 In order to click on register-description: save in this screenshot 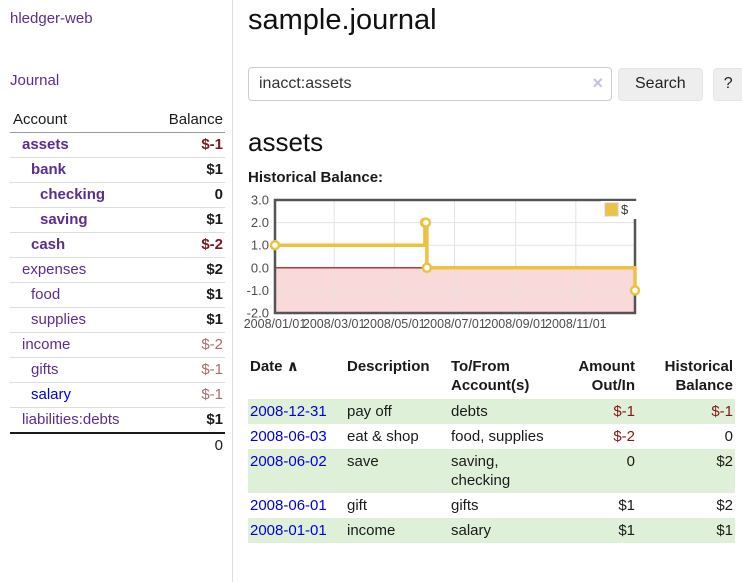, I will do `click(397, 471)`.